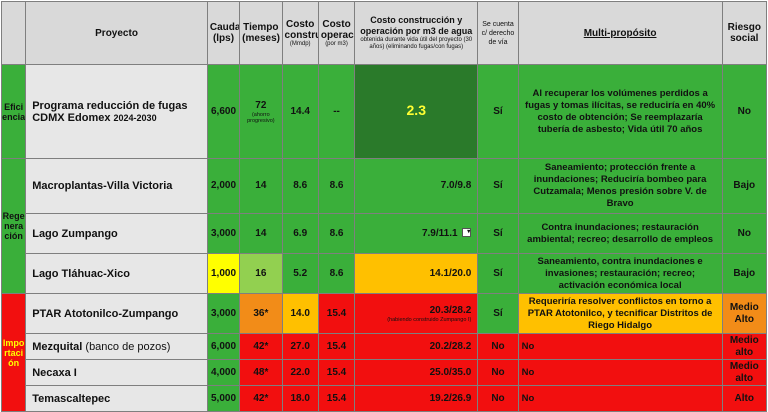  I want to click on caudal-cell: 6,000, so click(223, 346).